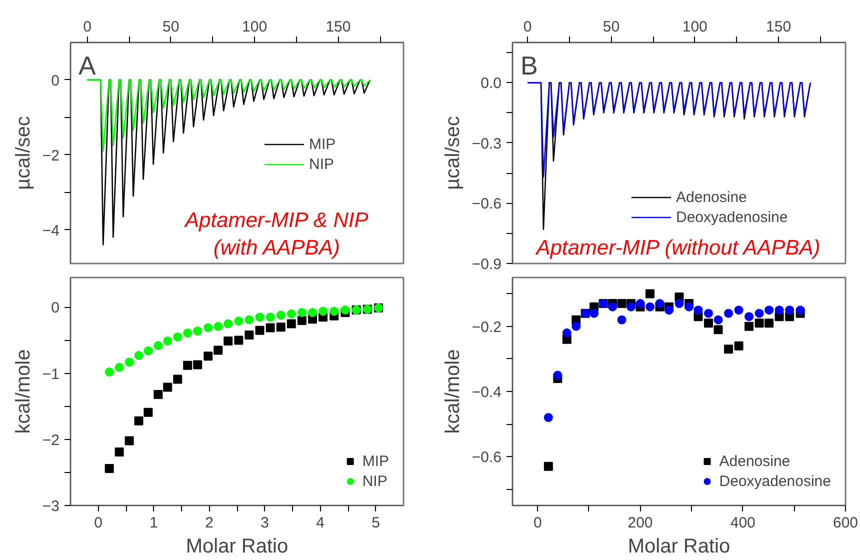 Image resolution: width=860 pixels, height=560 pixels. I want to click on x-tick-label: 3, so click(264, 523).